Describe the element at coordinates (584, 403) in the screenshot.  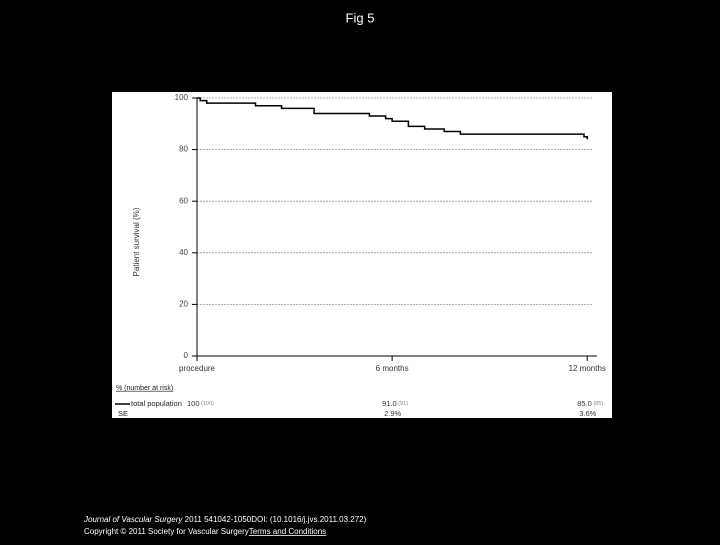
I see `survival-value: 85.0` at that location.